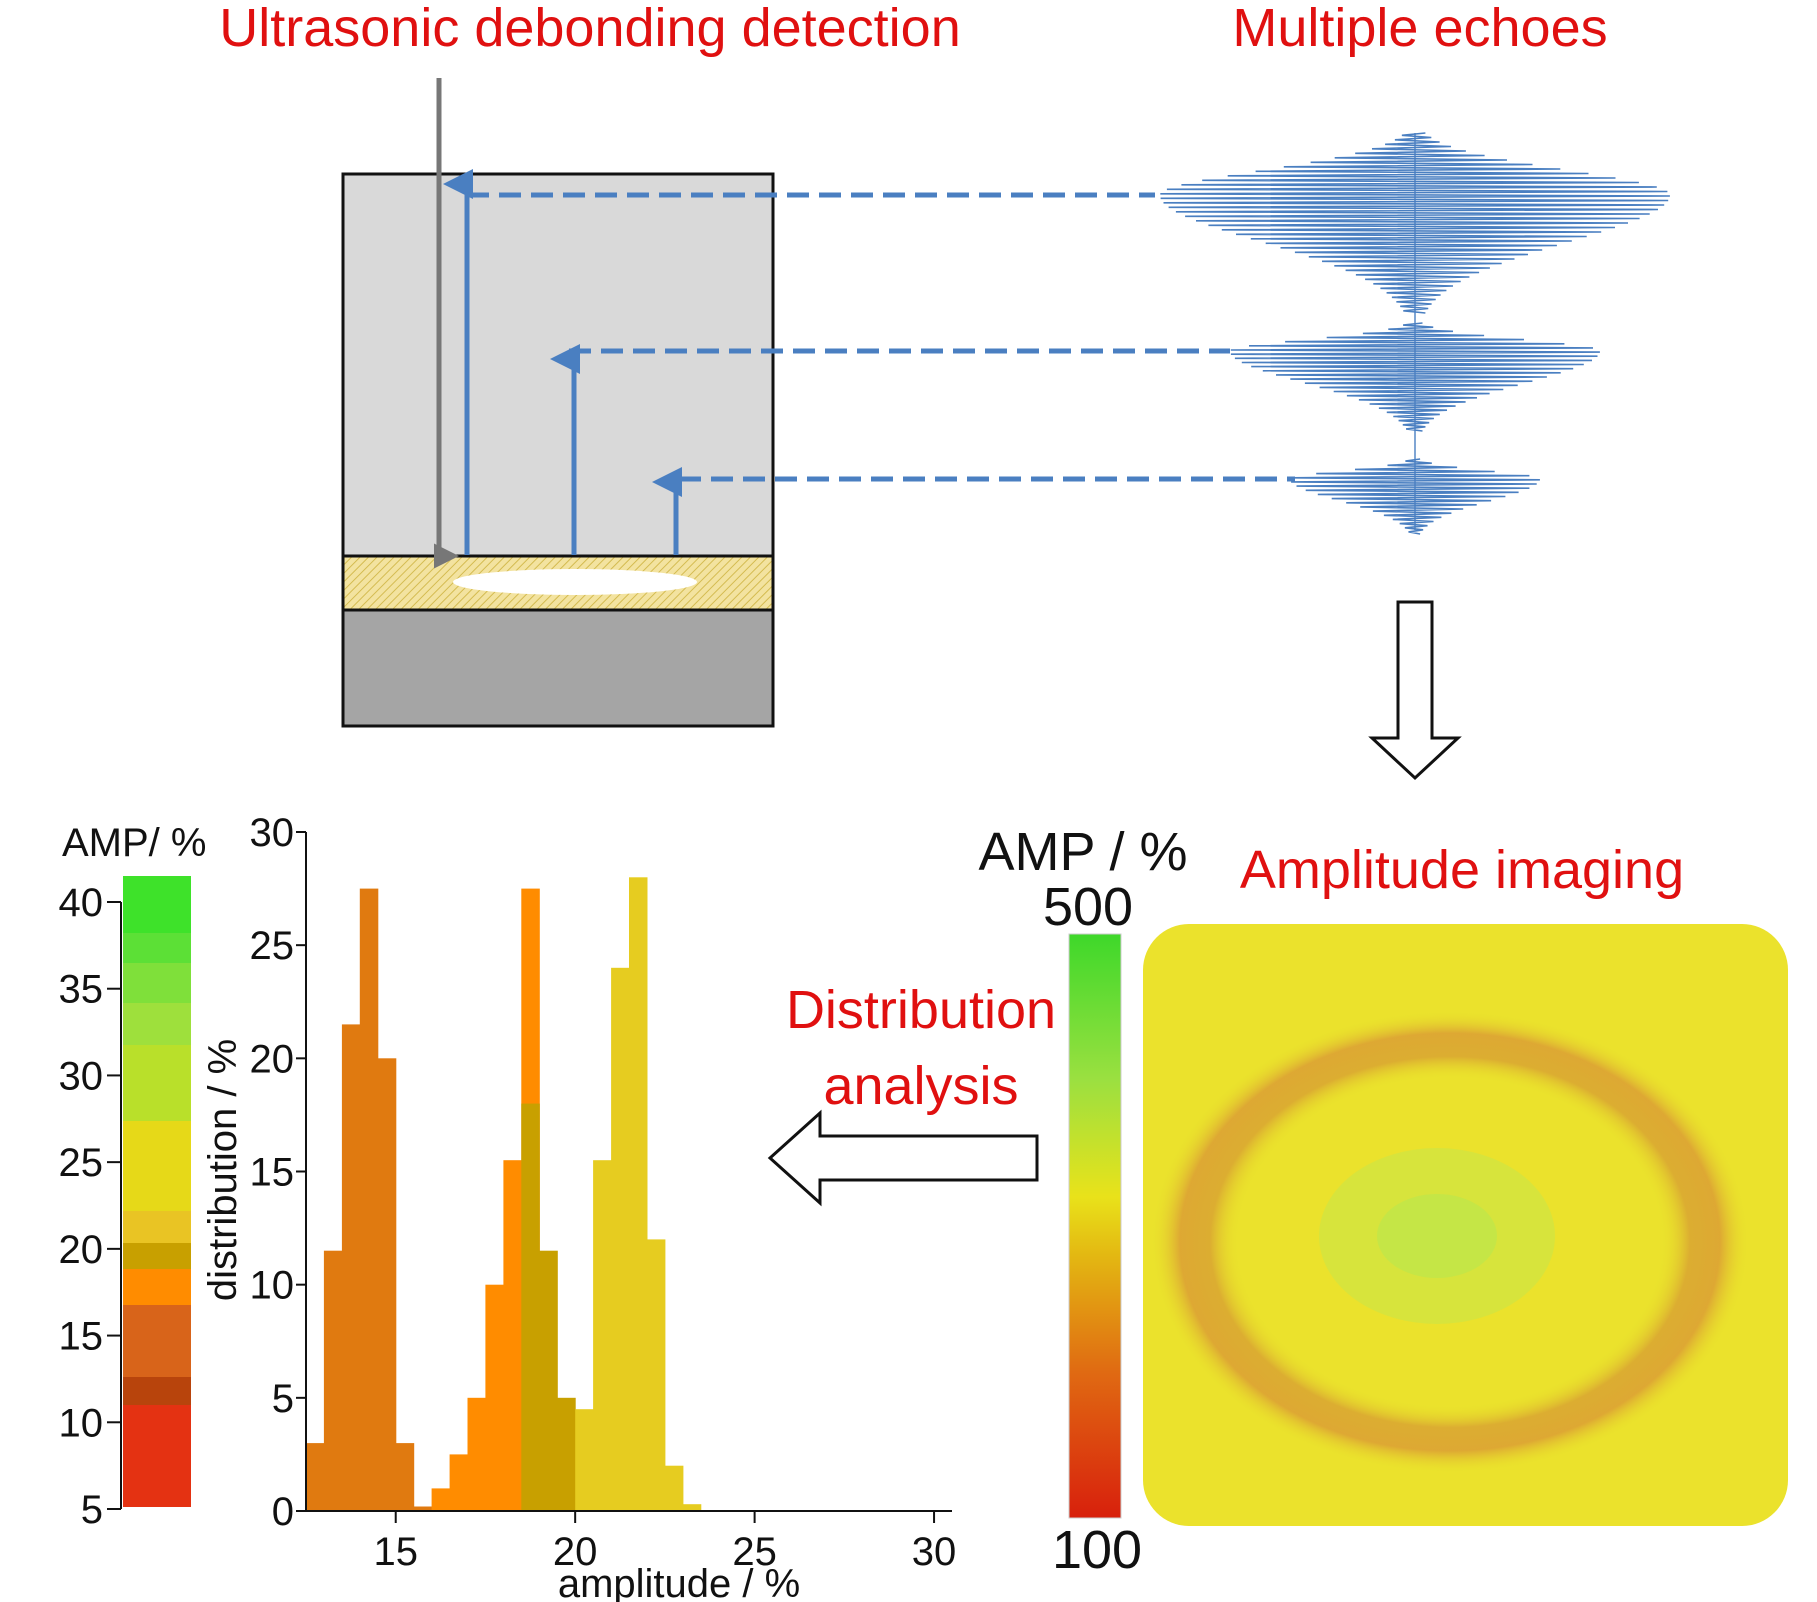  What do you see at coordinates (395, 1552) in the screenshot?
I see `x-tick-label: 15` at bounding box center [395, 1552].